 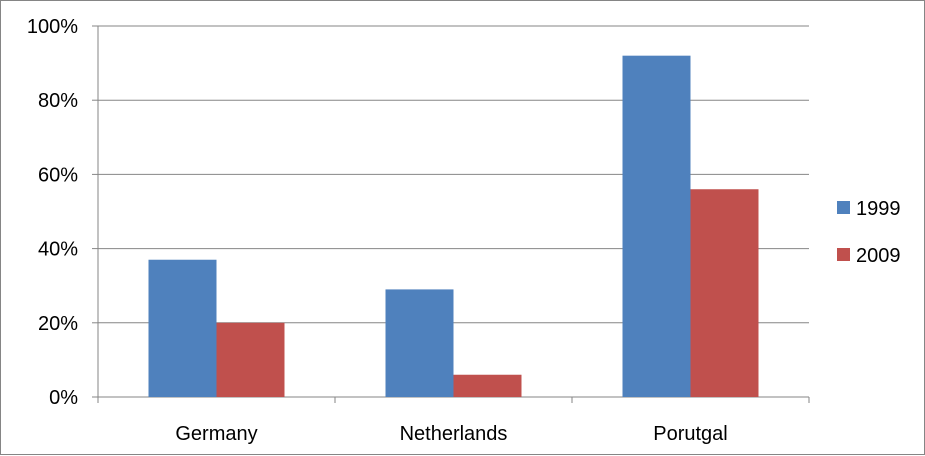 I want to click on x-tick-label: Porutgal, so click(x=690, y=434).